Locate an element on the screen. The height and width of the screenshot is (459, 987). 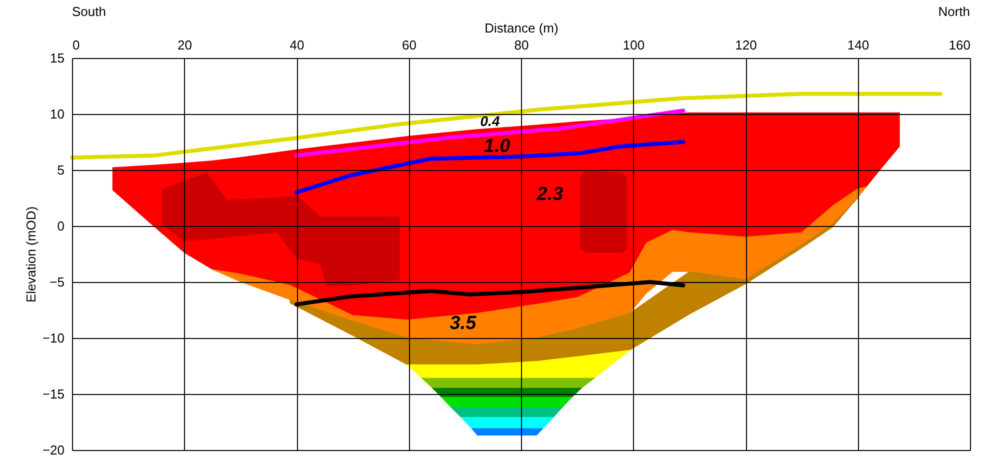
x-tick-label: 120 is located at coordinates (746, 45).